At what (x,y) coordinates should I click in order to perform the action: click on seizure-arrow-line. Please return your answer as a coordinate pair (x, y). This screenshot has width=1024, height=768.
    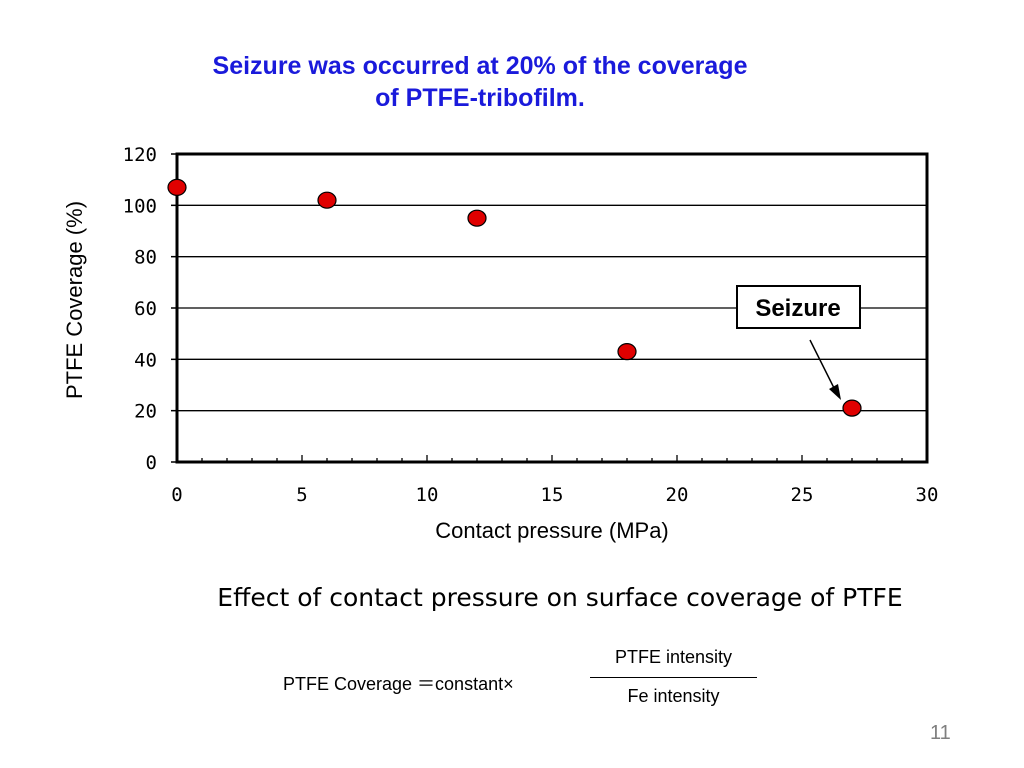
    Looking at the image, I should click on (822, 365).